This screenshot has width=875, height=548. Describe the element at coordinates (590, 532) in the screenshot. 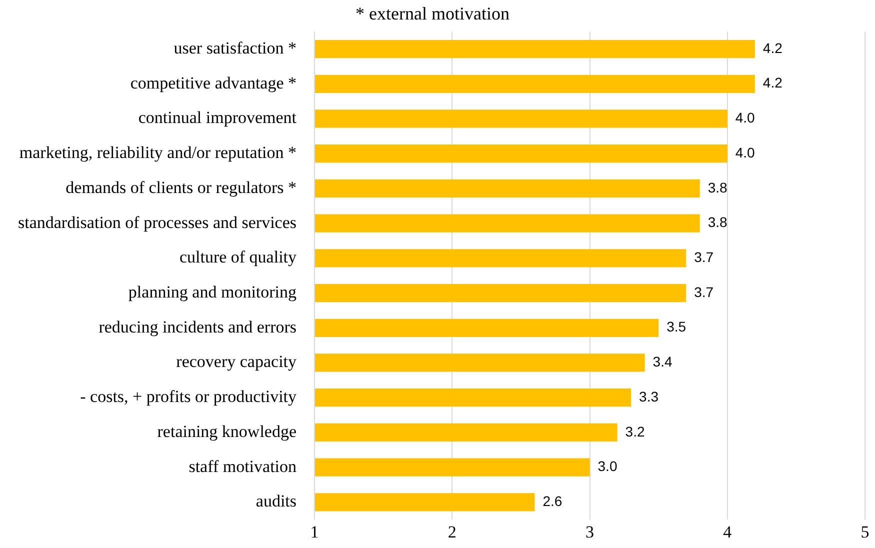

I see `x-tick-label: 3` at that location.